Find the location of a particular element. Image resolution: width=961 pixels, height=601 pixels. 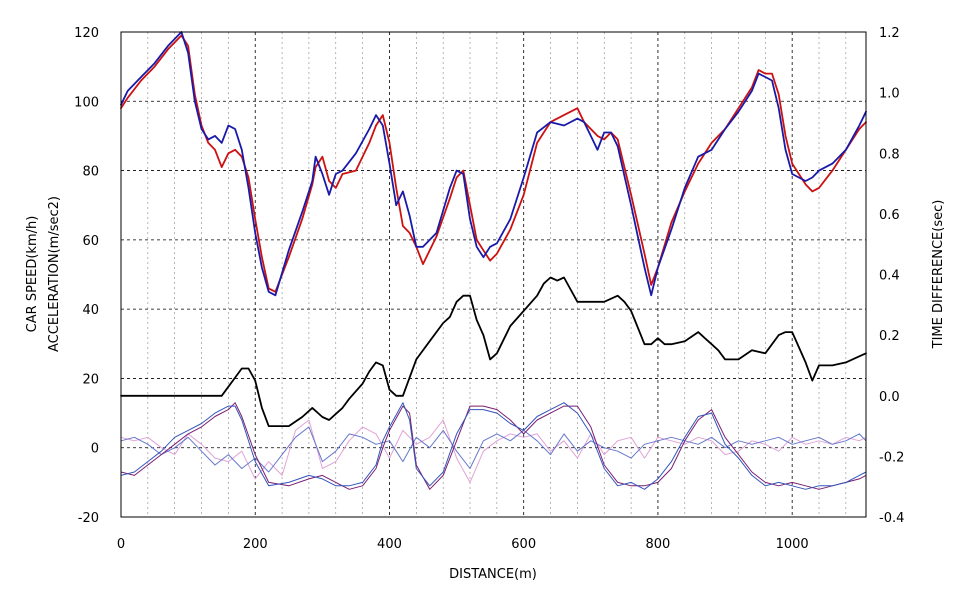

right-y-tick-label: 0.2 is located at coordinates (889, 336).